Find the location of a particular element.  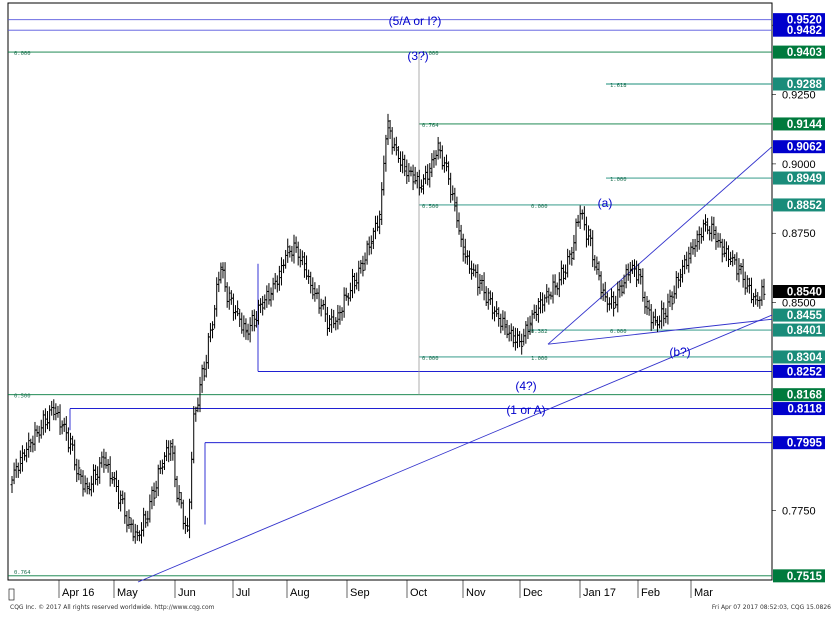

x-tick-label: Jun is located at coordinates (187, 593).